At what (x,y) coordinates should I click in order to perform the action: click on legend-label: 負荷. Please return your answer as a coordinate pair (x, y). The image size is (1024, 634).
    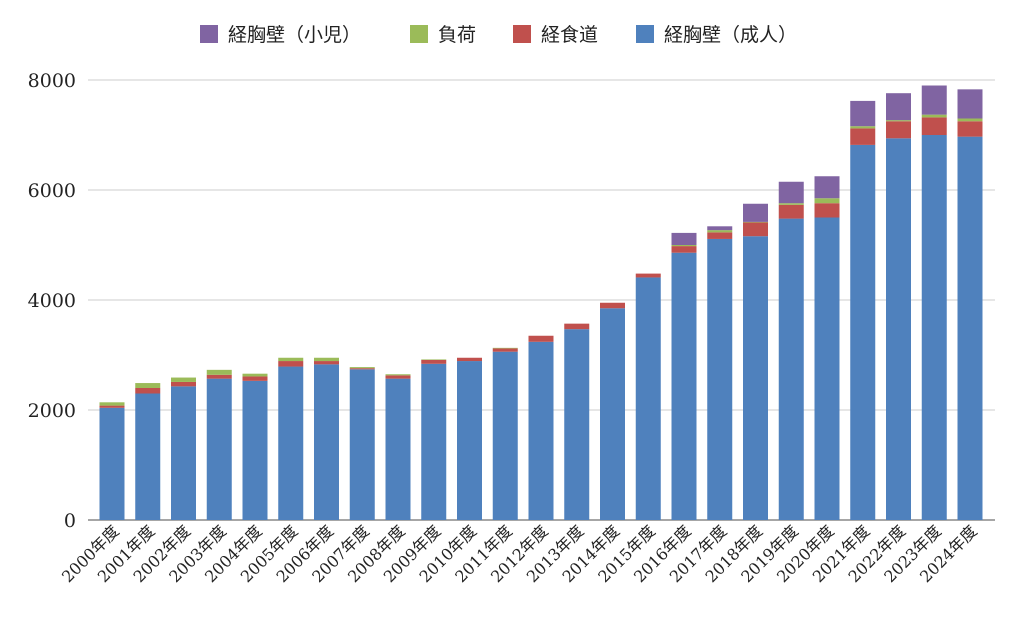
    Looking at the image, I should click on (457, 35).